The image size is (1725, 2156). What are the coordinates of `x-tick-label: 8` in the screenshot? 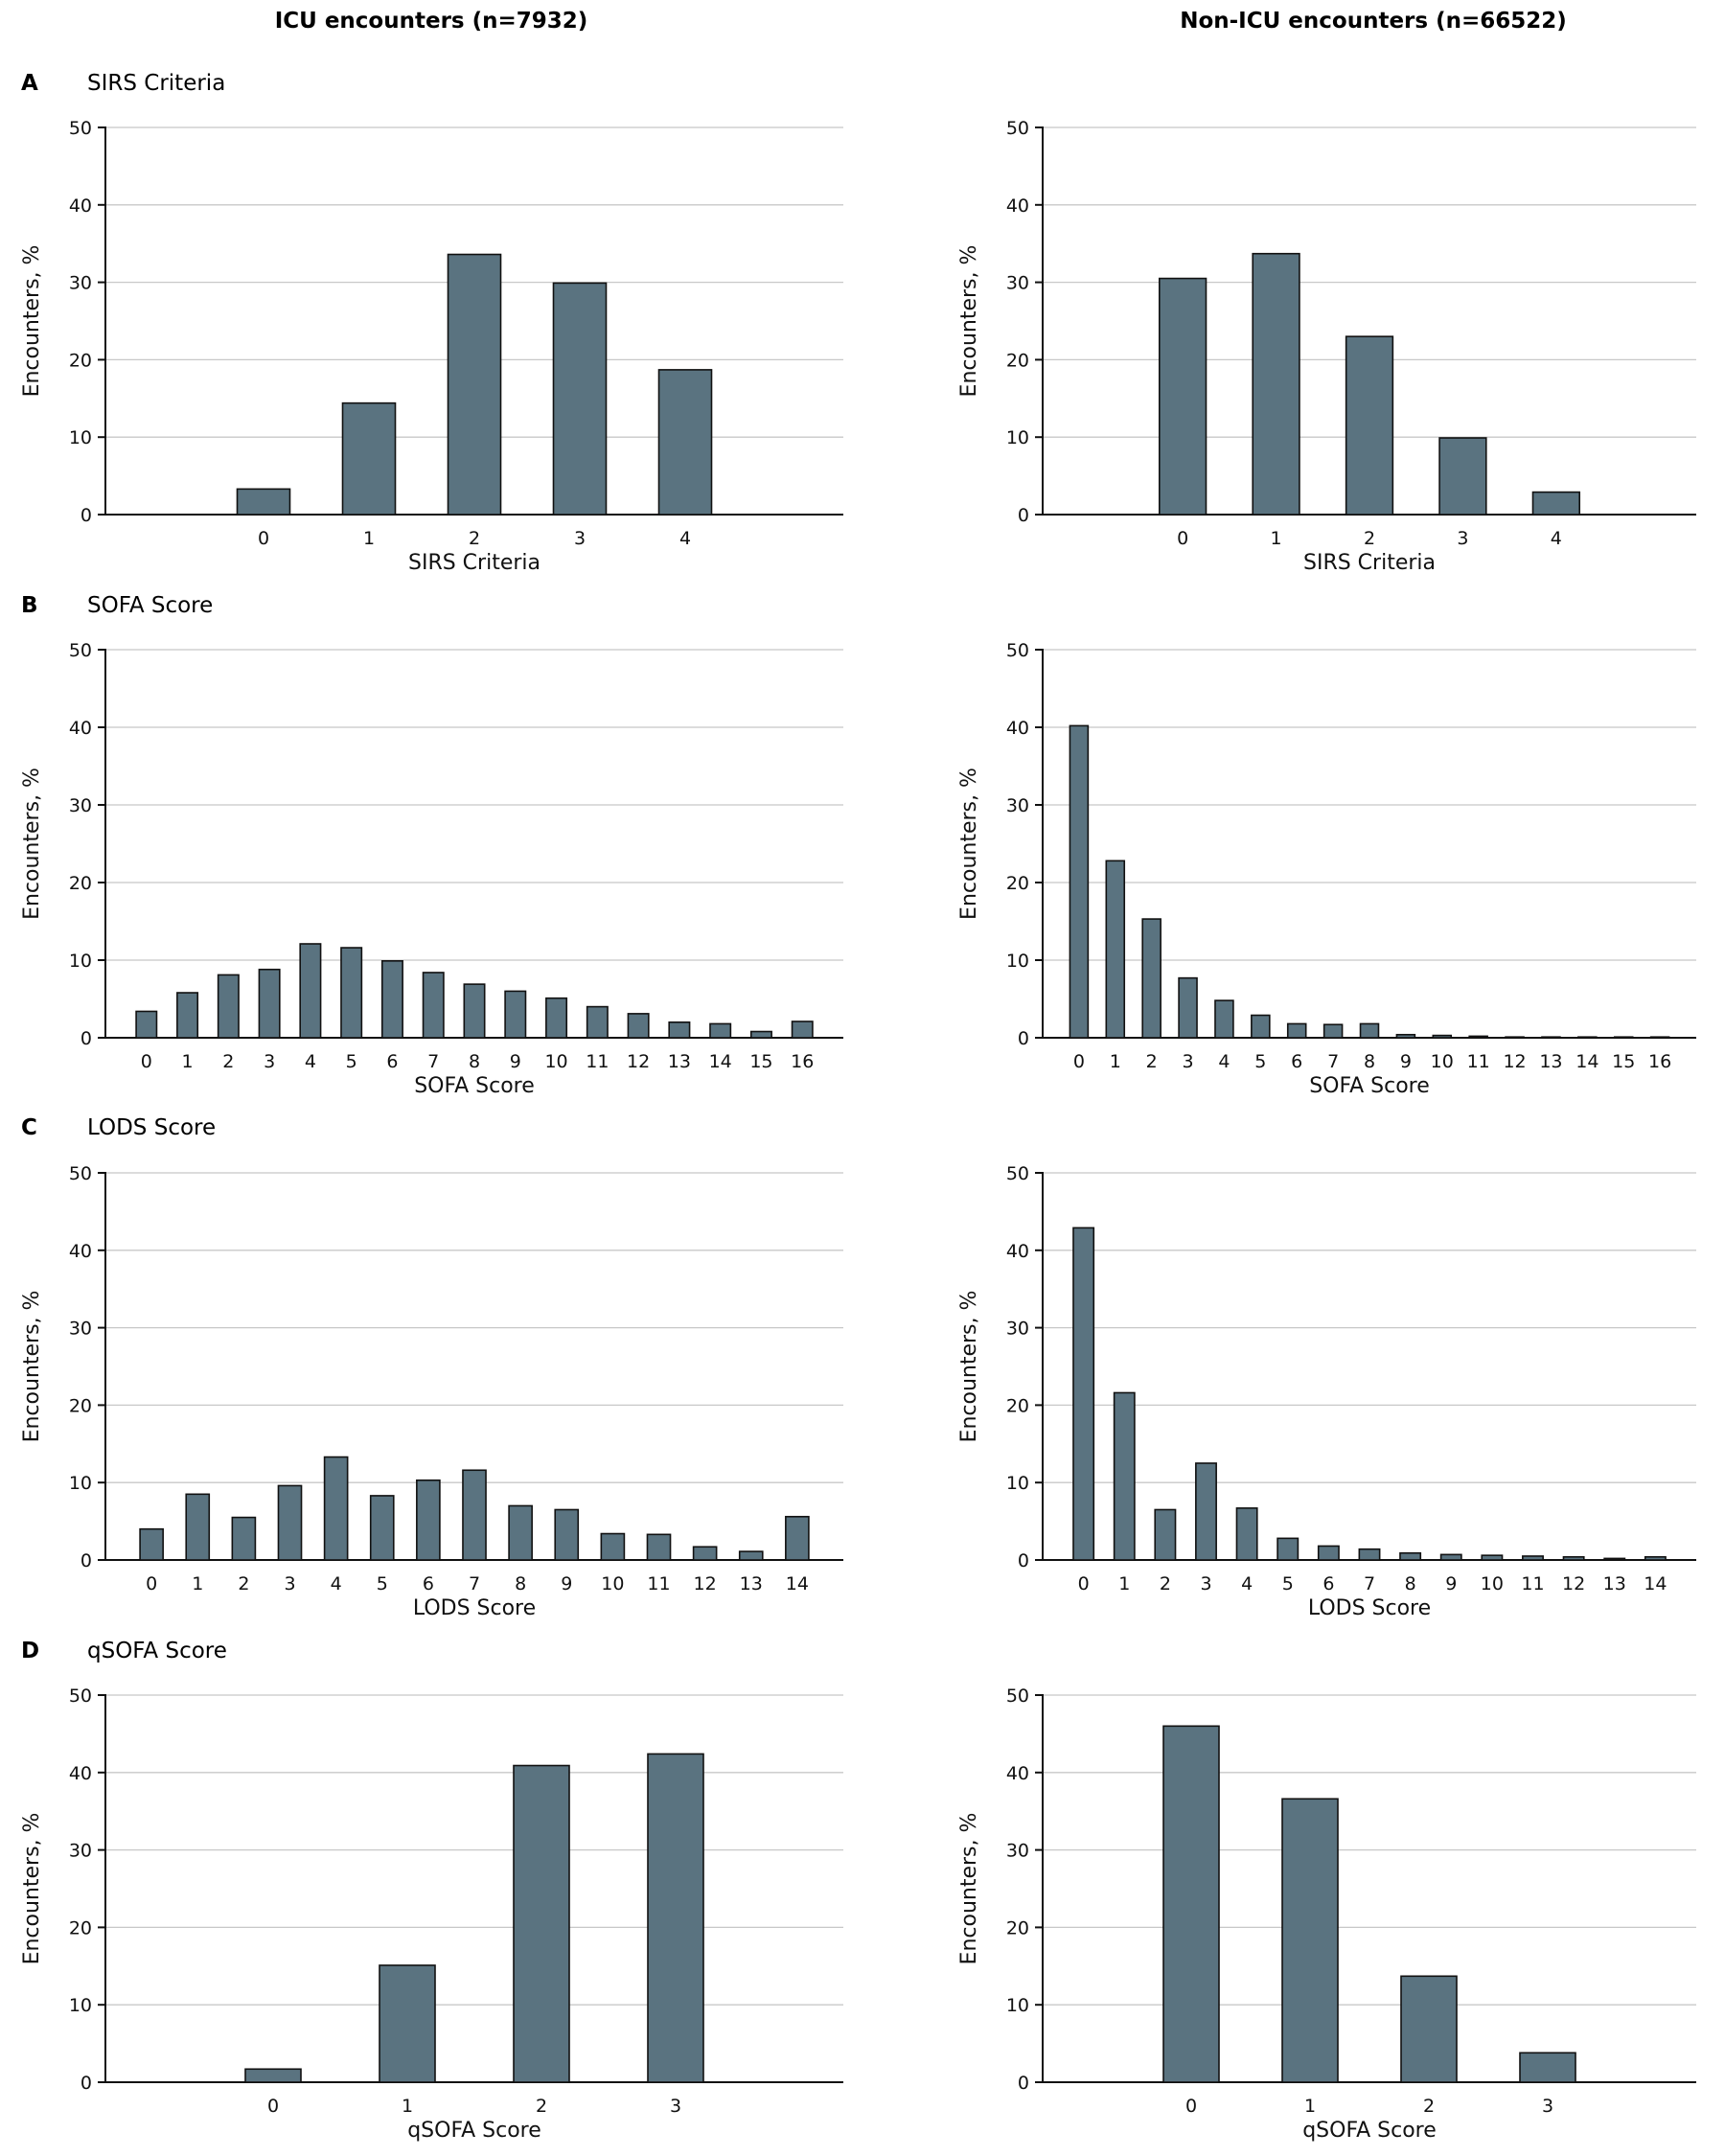 It's located at (520, 1583).